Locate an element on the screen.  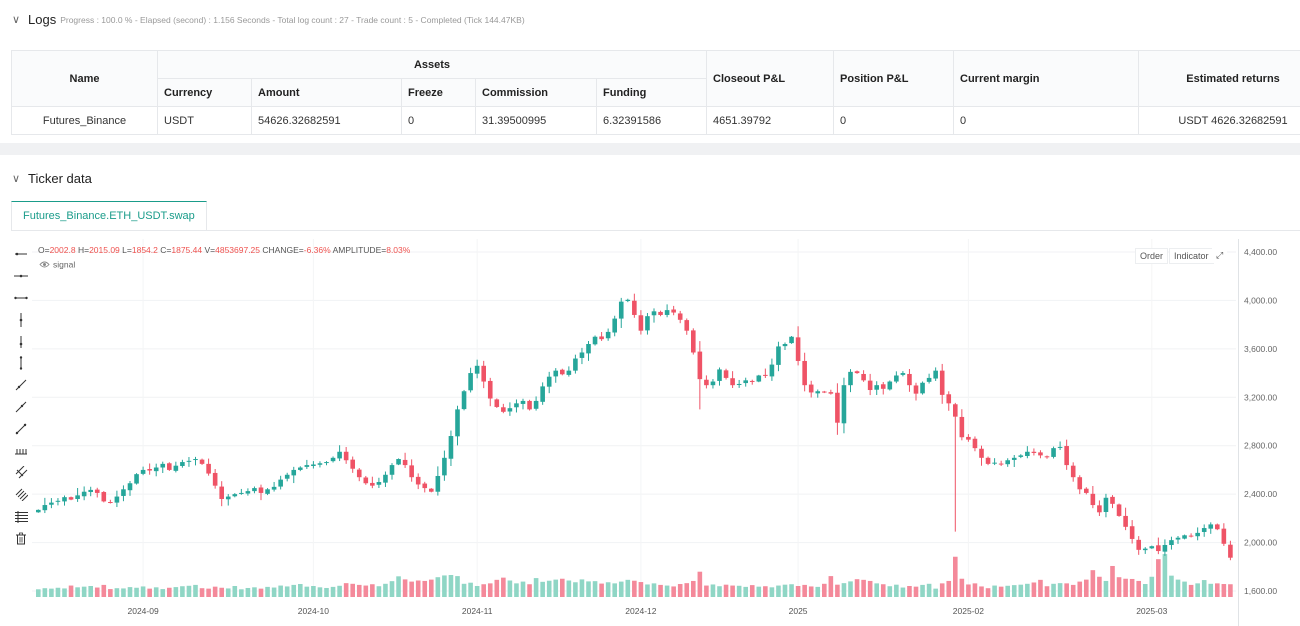
trend-line-icon is located at coordinates (21, 385).